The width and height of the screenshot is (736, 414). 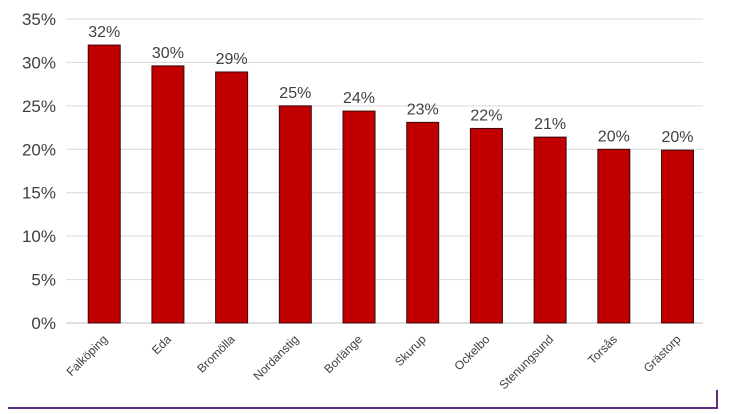 I want to click on data-label: 23%, so click(x=423, y=109).